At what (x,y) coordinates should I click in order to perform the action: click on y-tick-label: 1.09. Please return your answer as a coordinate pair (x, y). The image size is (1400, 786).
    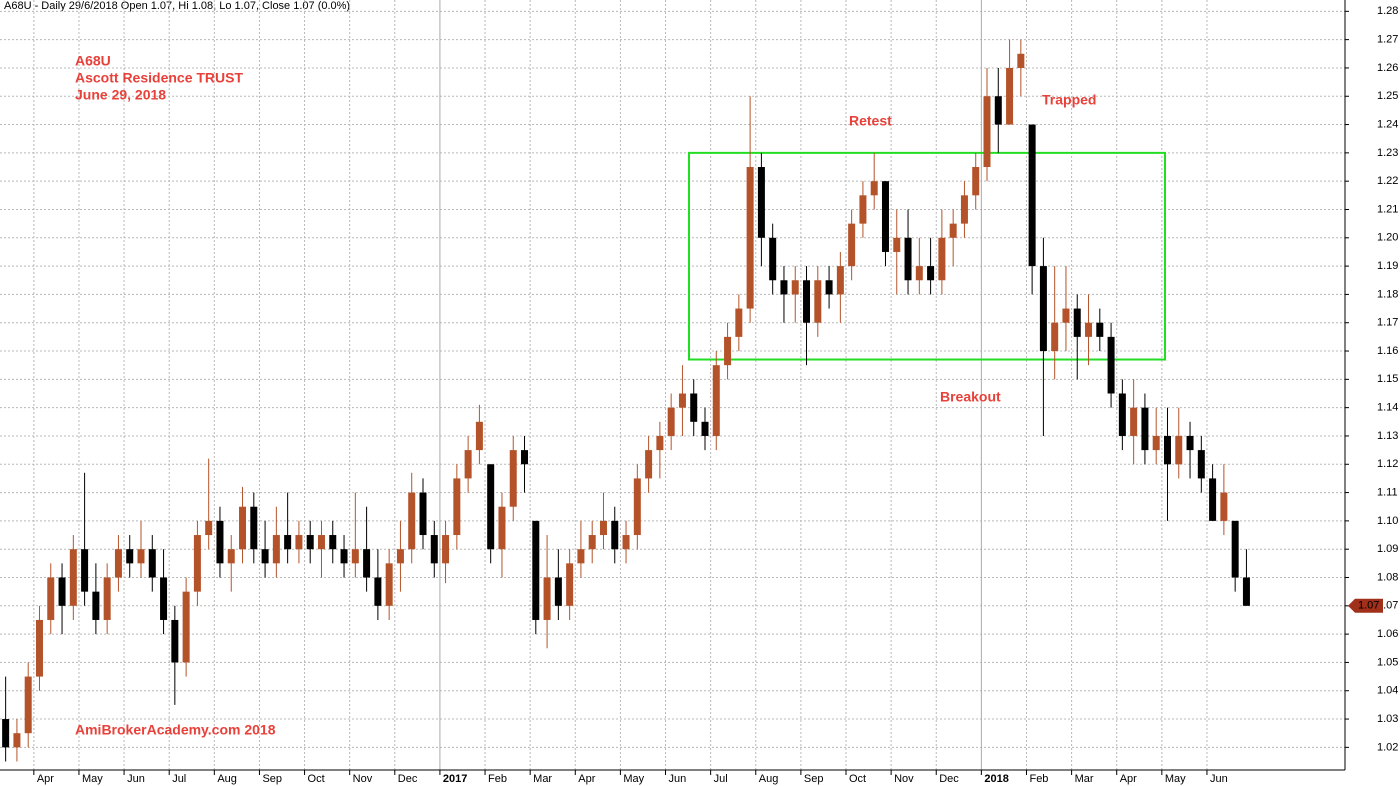
    Looking at the image, I should click on (1387, 549).